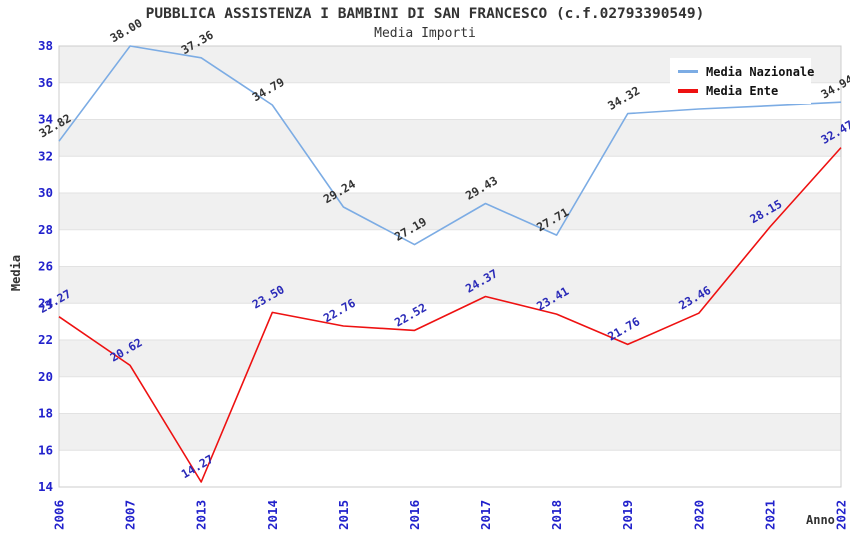 Image resolution: width=850 pixels, height=550 pixels. What do you see at coordinates (45, 302) in the screenshot?
I see `y-tick-label: 24` at bounding box center [45, 302].